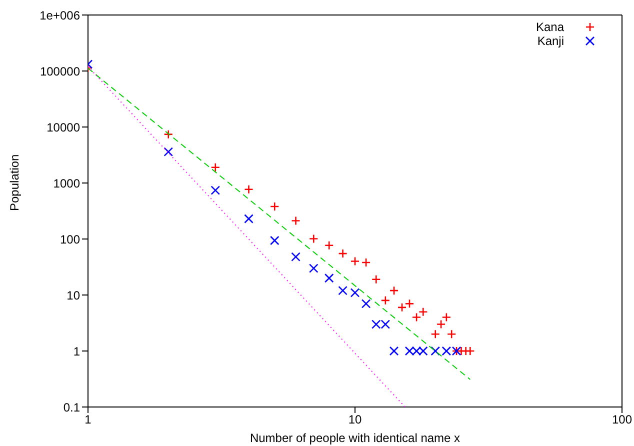 This screenshot has width=634, height=446. What do you see at coordinates (60, 15) in the screenshot?
I see `y-tick-label: 1e+006` at bounding box center [60, 15].